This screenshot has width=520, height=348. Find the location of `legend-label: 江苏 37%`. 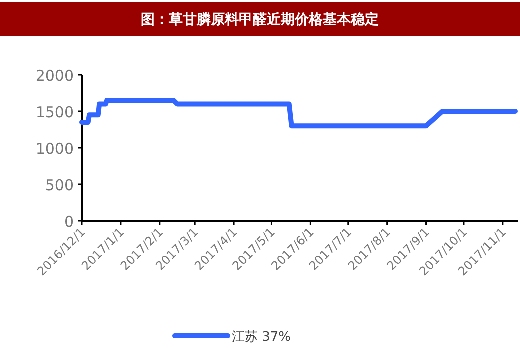

legend-label: 江苏 37% is located at coordinates (262, 337).